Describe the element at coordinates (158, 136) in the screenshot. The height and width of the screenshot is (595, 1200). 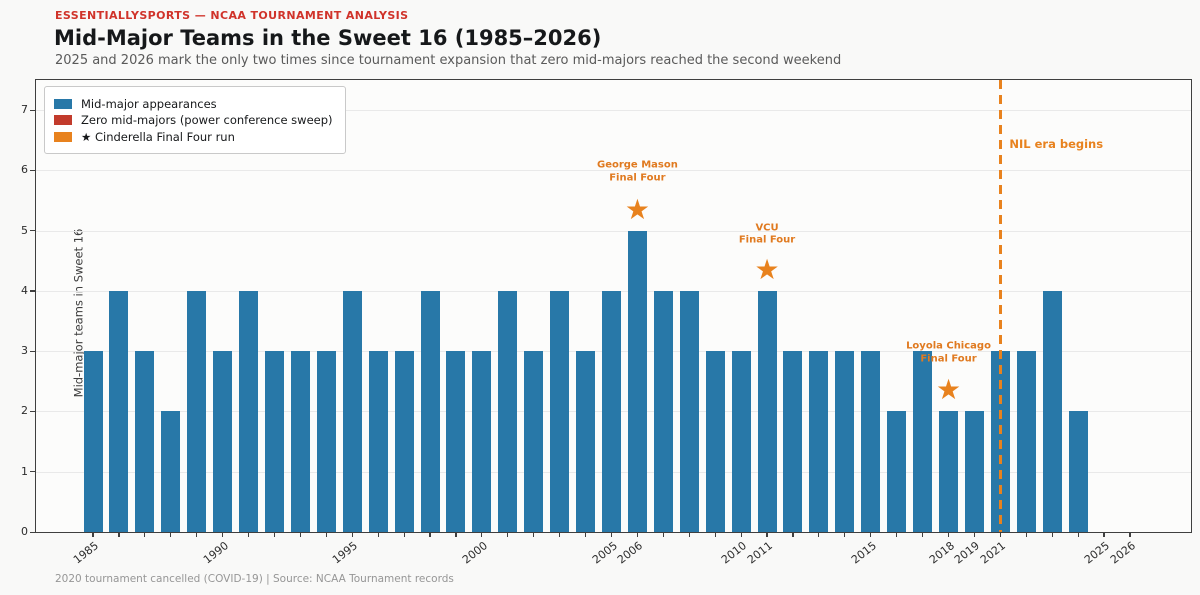
I see `legend-label: ★ Cinderella Final Four run` at that location.